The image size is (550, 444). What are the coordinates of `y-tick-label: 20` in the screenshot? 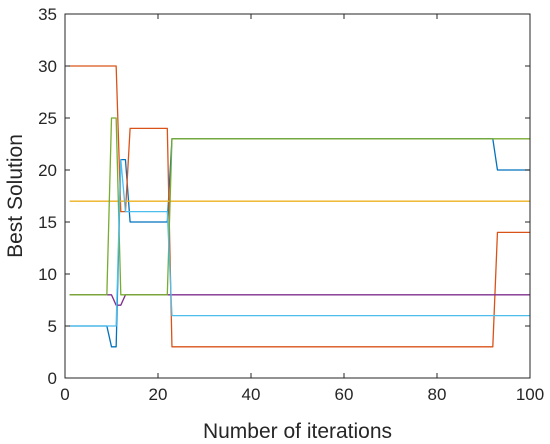 It's located at (47, 170).